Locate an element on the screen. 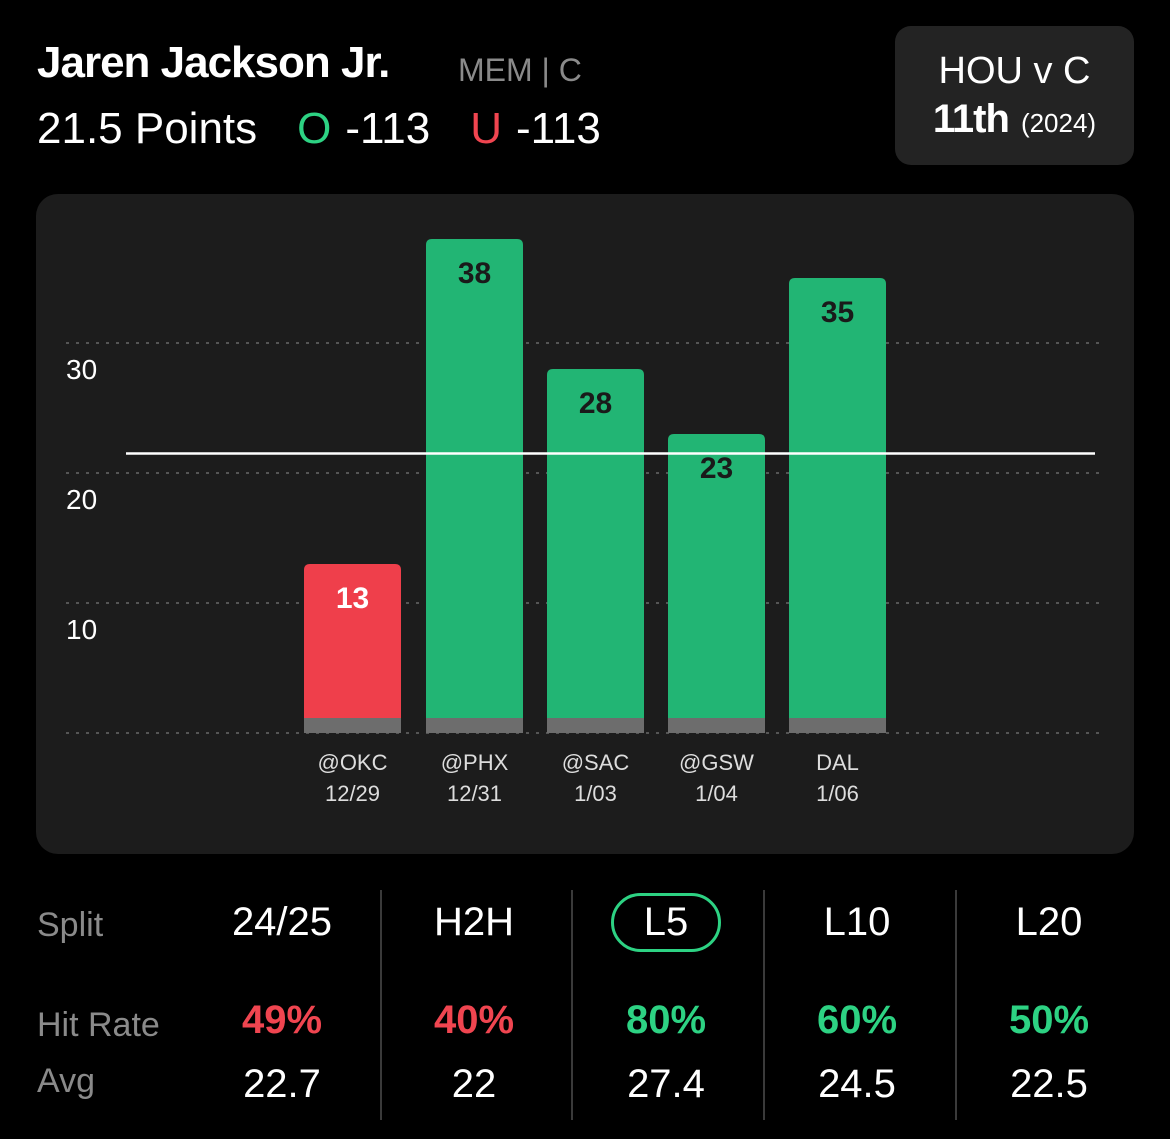 The height and width of the screenshot is (1139, 1170). bar-value-label: 13 is located at coordinates (352, 598).